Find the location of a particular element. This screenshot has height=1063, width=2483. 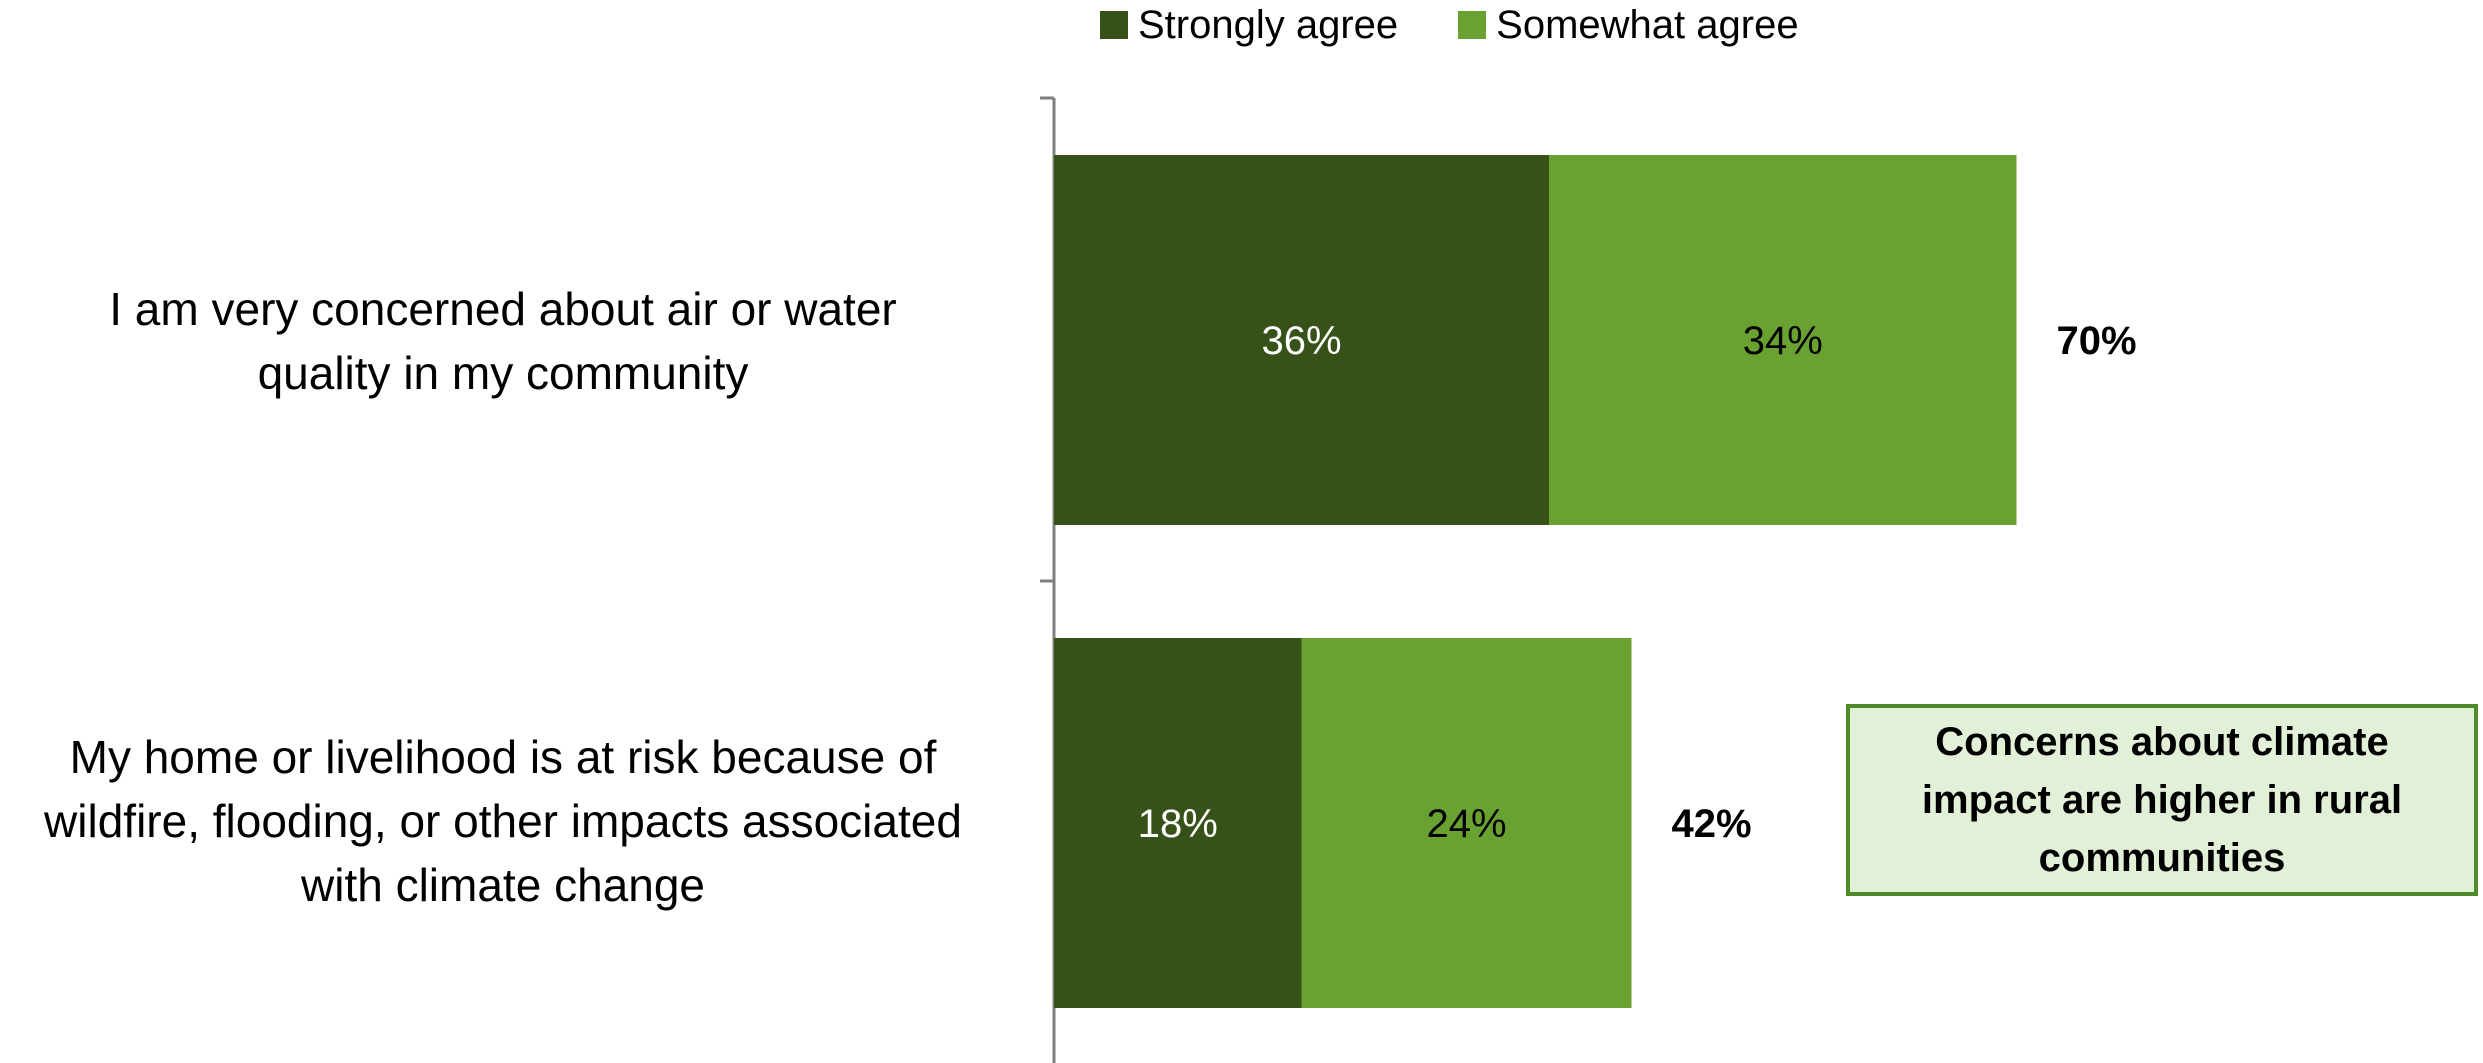

legend-swatch-somewhat-agree is located at coordinates (1472, 25).